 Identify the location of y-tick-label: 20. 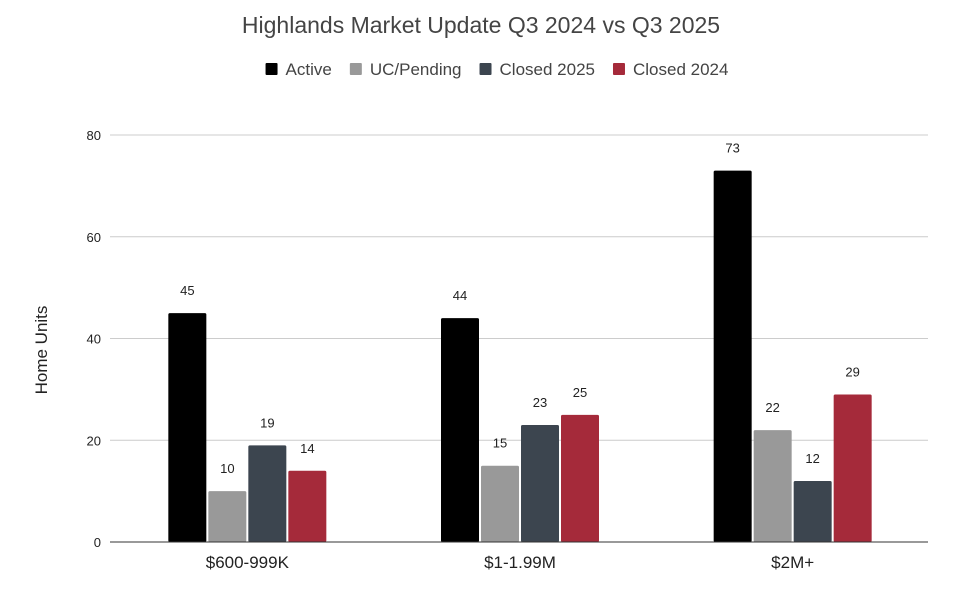
(94, 440).